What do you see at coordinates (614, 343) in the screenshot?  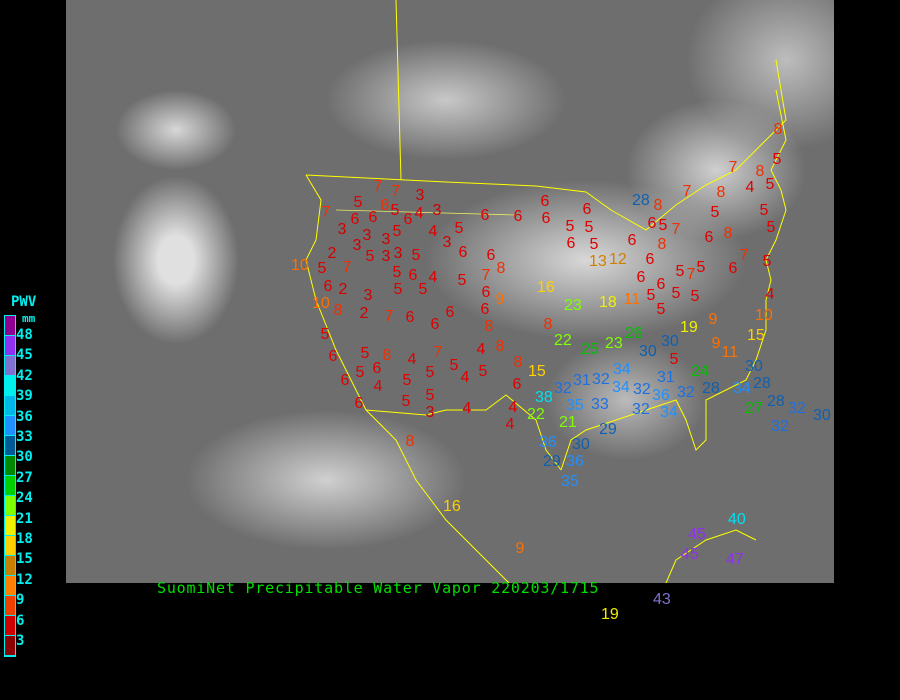 I see `station-pwv-value: 23` at bounding box center [614, 343].